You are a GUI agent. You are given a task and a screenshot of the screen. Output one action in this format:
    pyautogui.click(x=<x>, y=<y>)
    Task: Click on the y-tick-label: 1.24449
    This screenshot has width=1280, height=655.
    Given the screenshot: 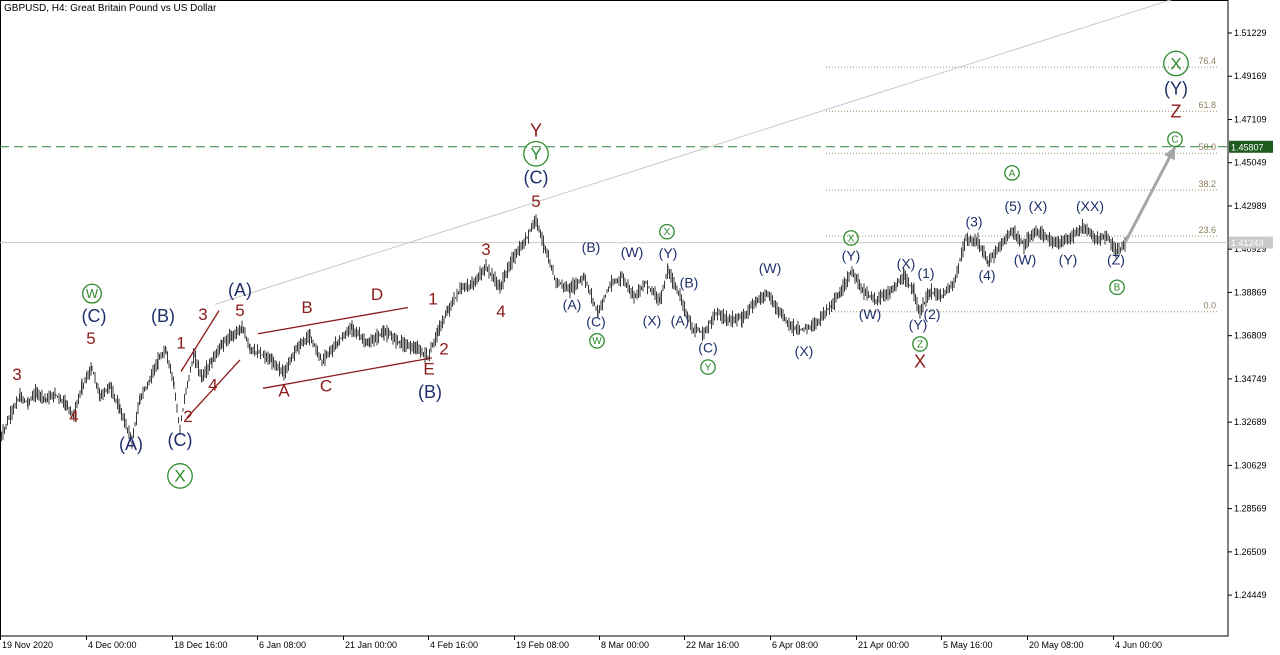 What is the action you would take?
    pyautogui.click(x=1250, y=595)
    